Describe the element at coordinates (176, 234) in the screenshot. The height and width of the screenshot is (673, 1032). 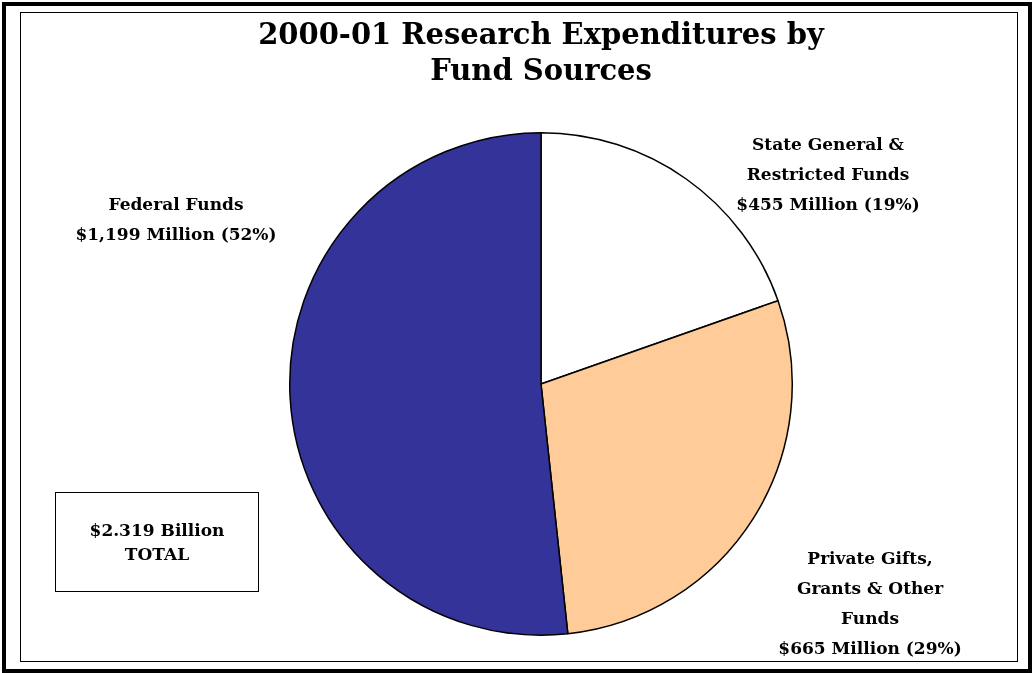
I see `data-label: $1,199 Million (52%)` at that location.